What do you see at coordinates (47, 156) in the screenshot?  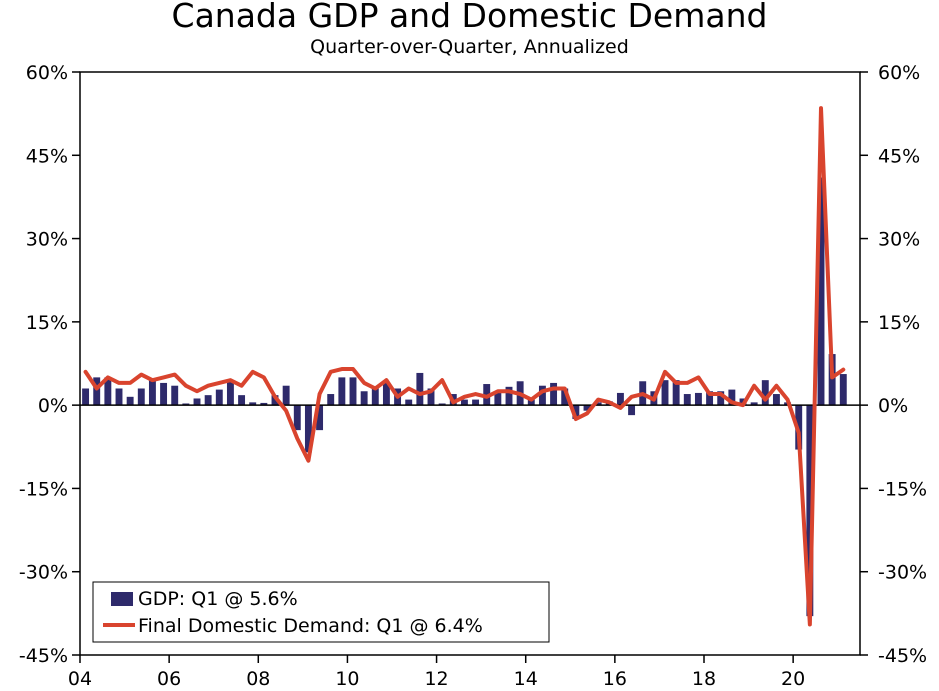 I see `y-tick-label-left: 45%` at bounding box center [47, 156].